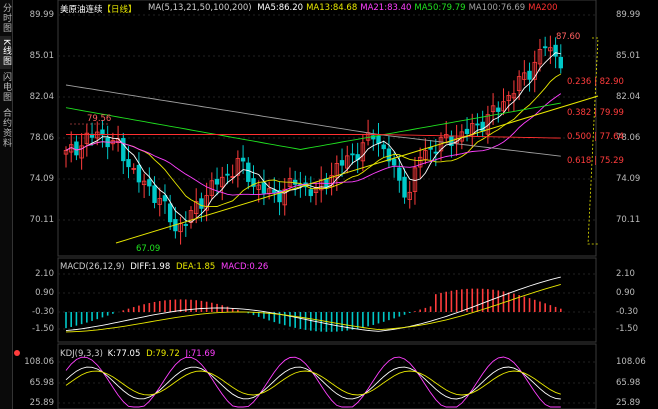 The height and width of the screenshot is (409, 658). What do you see at coordinates (625, 274) in the screenshot?
I see `macd-axis-tick: 2.10` at bounding box center [625, 274].